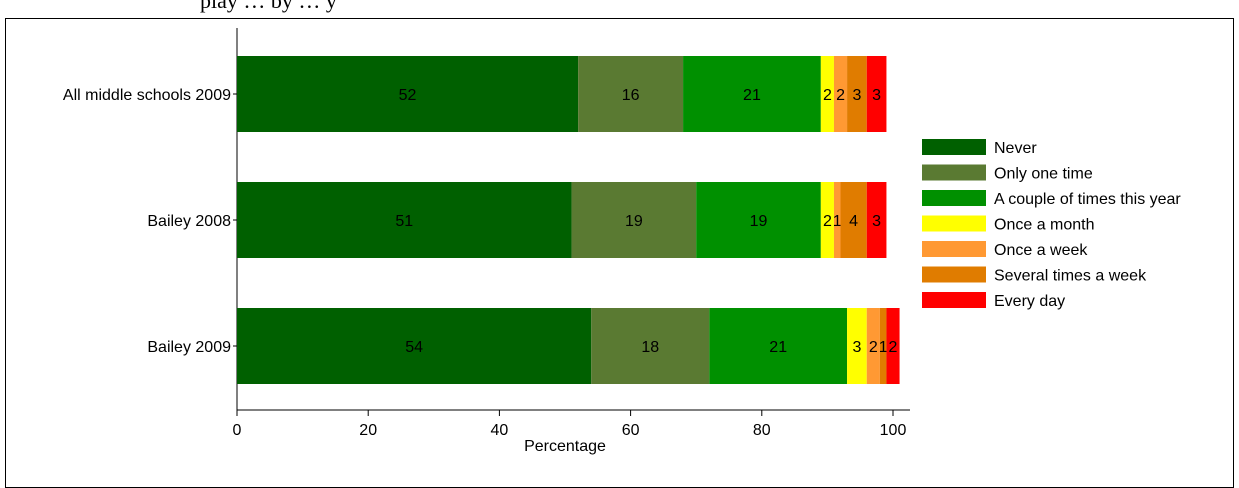 The image size is (1239, 488). I want to click on bar-value-label-0-0: 52, so click(408, 95).